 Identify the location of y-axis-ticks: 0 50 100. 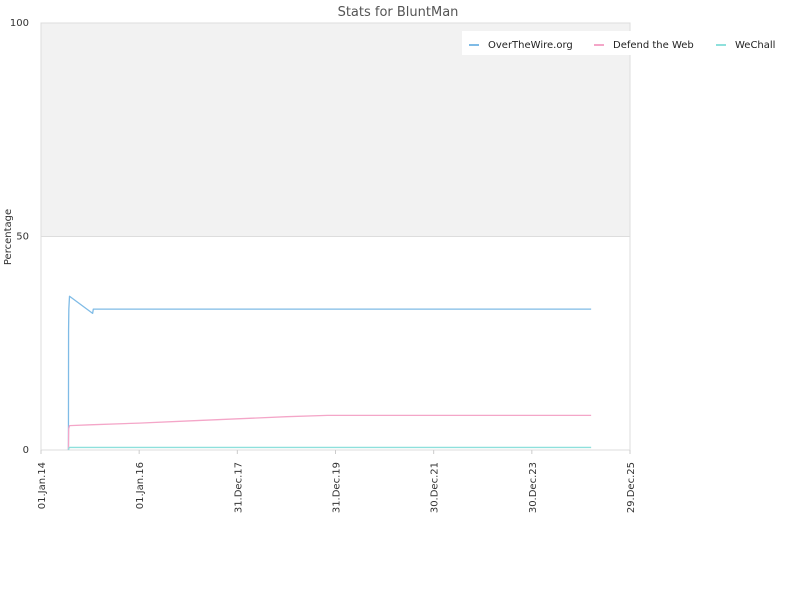
(19, 237).